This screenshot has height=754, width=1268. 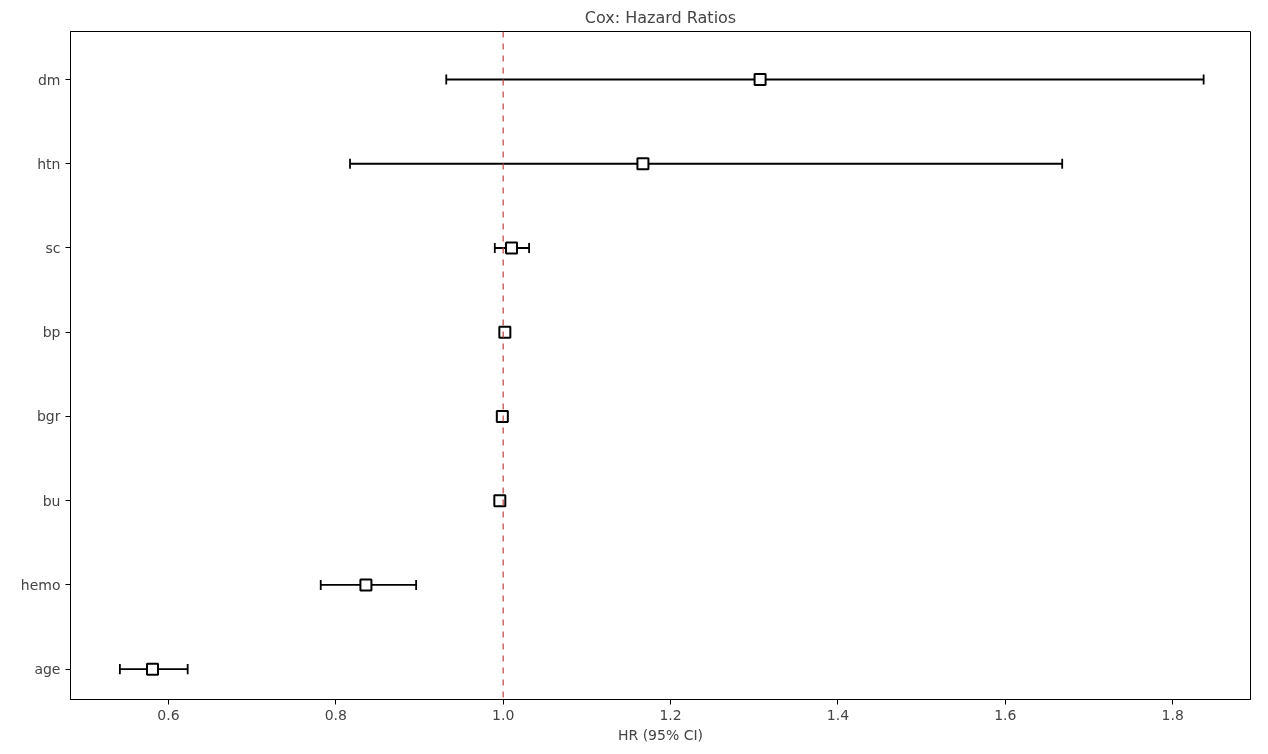 I want to click on x-tick-label: 1.2, so click(x=670, y=714).